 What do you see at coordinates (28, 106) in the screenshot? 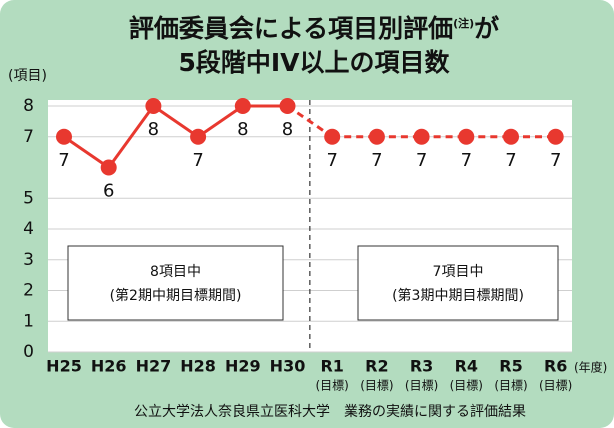
I see `y-tick-label: 8` at bounding box center [28, 106].